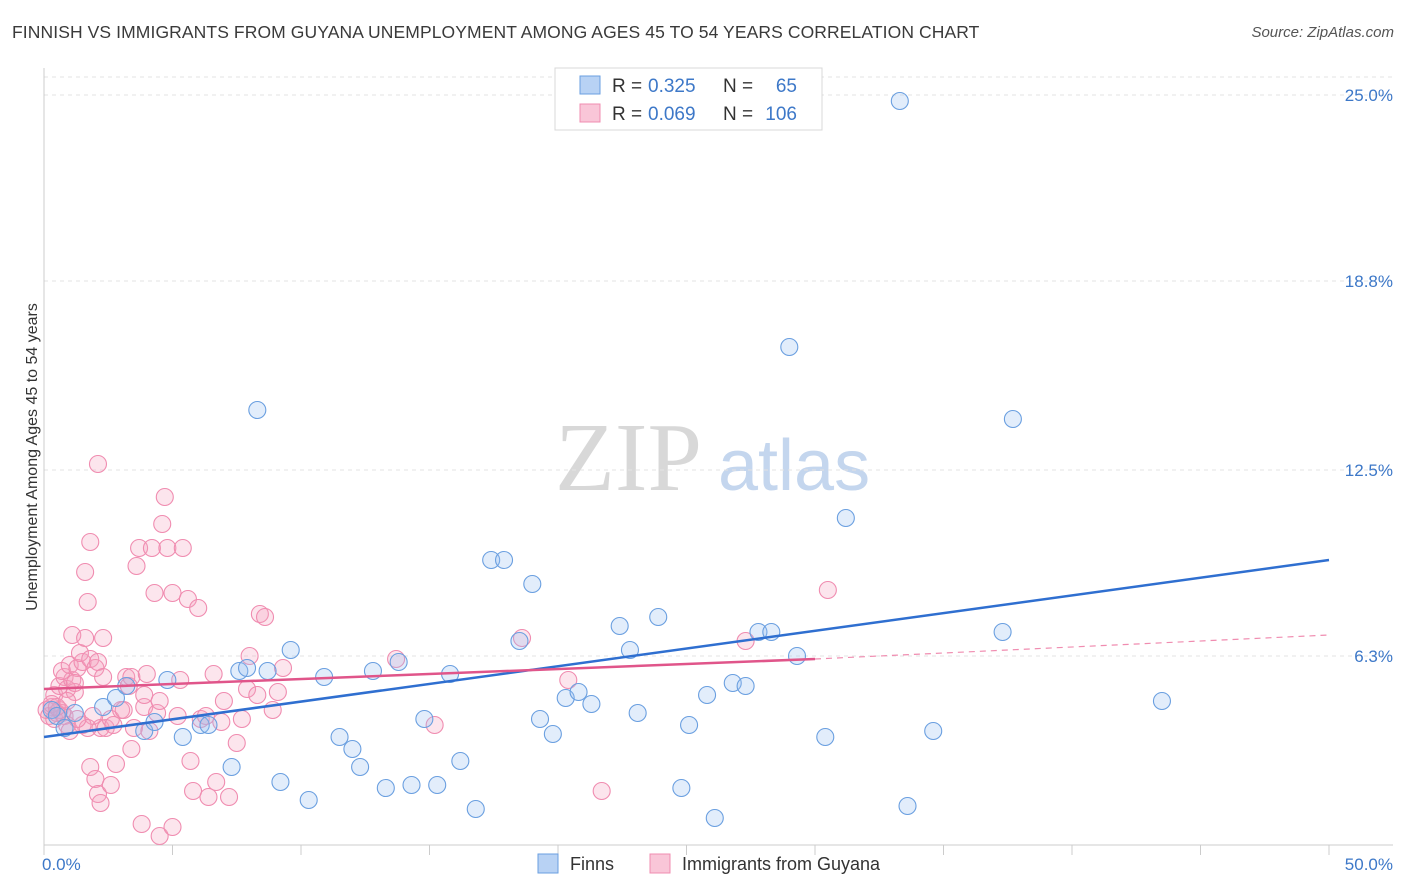 The width and height of the screenshot is (1406, 892). I want to click on bottom-legend-swatch-guyana, so click(660, 863).